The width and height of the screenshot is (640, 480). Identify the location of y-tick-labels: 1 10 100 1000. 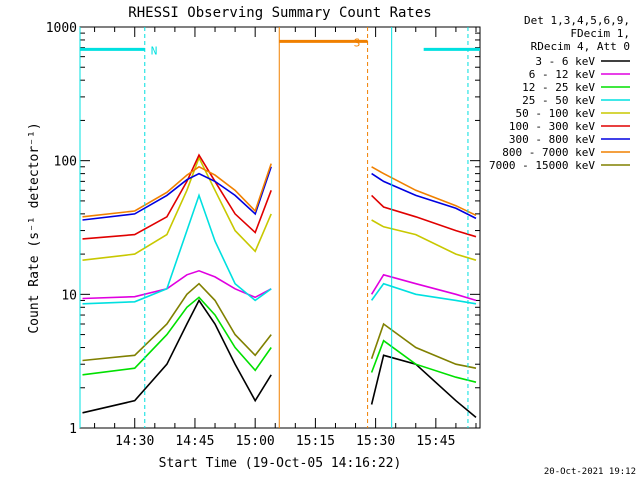
(61, 229).